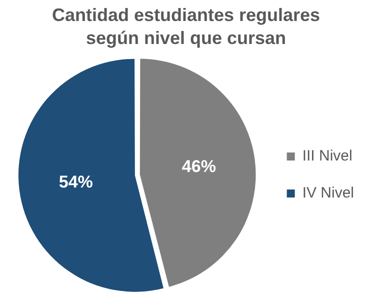  What do you see at coordinates (199, 166) in the screenshot?
I see `data-label: 46%` at bounding box center [199, 166].